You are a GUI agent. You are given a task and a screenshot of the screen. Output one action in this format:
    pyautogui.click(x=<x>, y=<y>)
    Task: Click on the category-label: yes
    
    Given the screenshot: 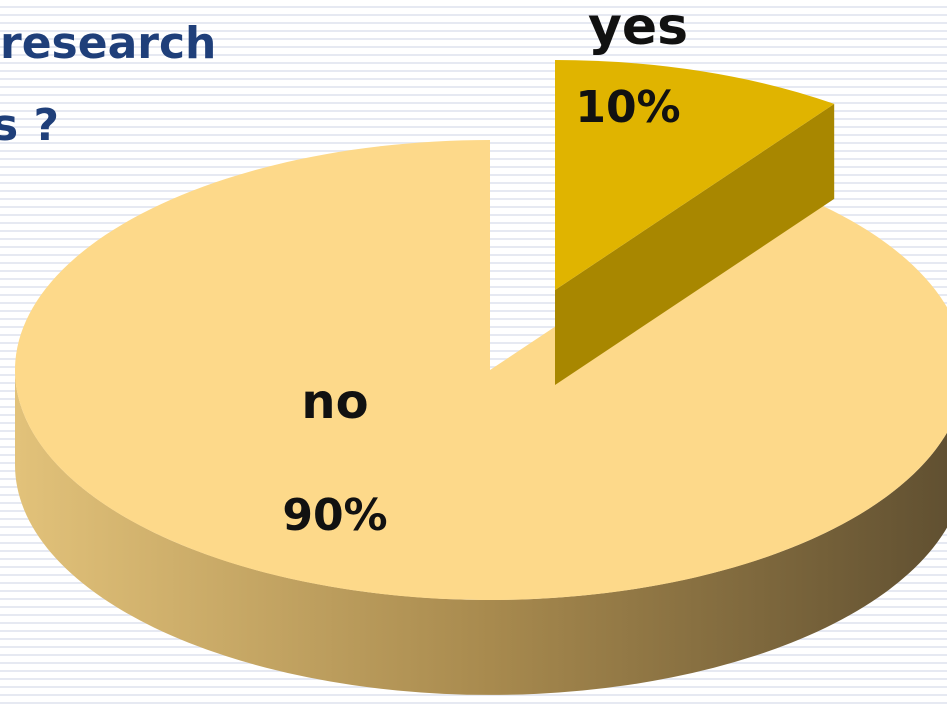 What is the action you would take?
    pyautogui.click(x=638, y=28)
    